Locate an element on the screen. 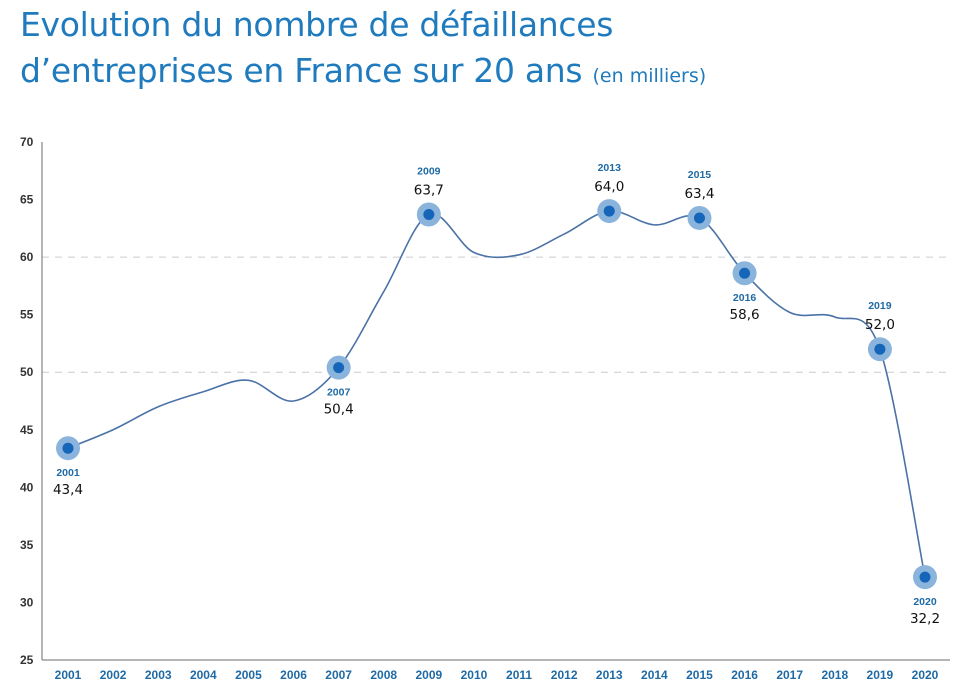  data-label-year: 2016 is located at coordinates (745, 298).